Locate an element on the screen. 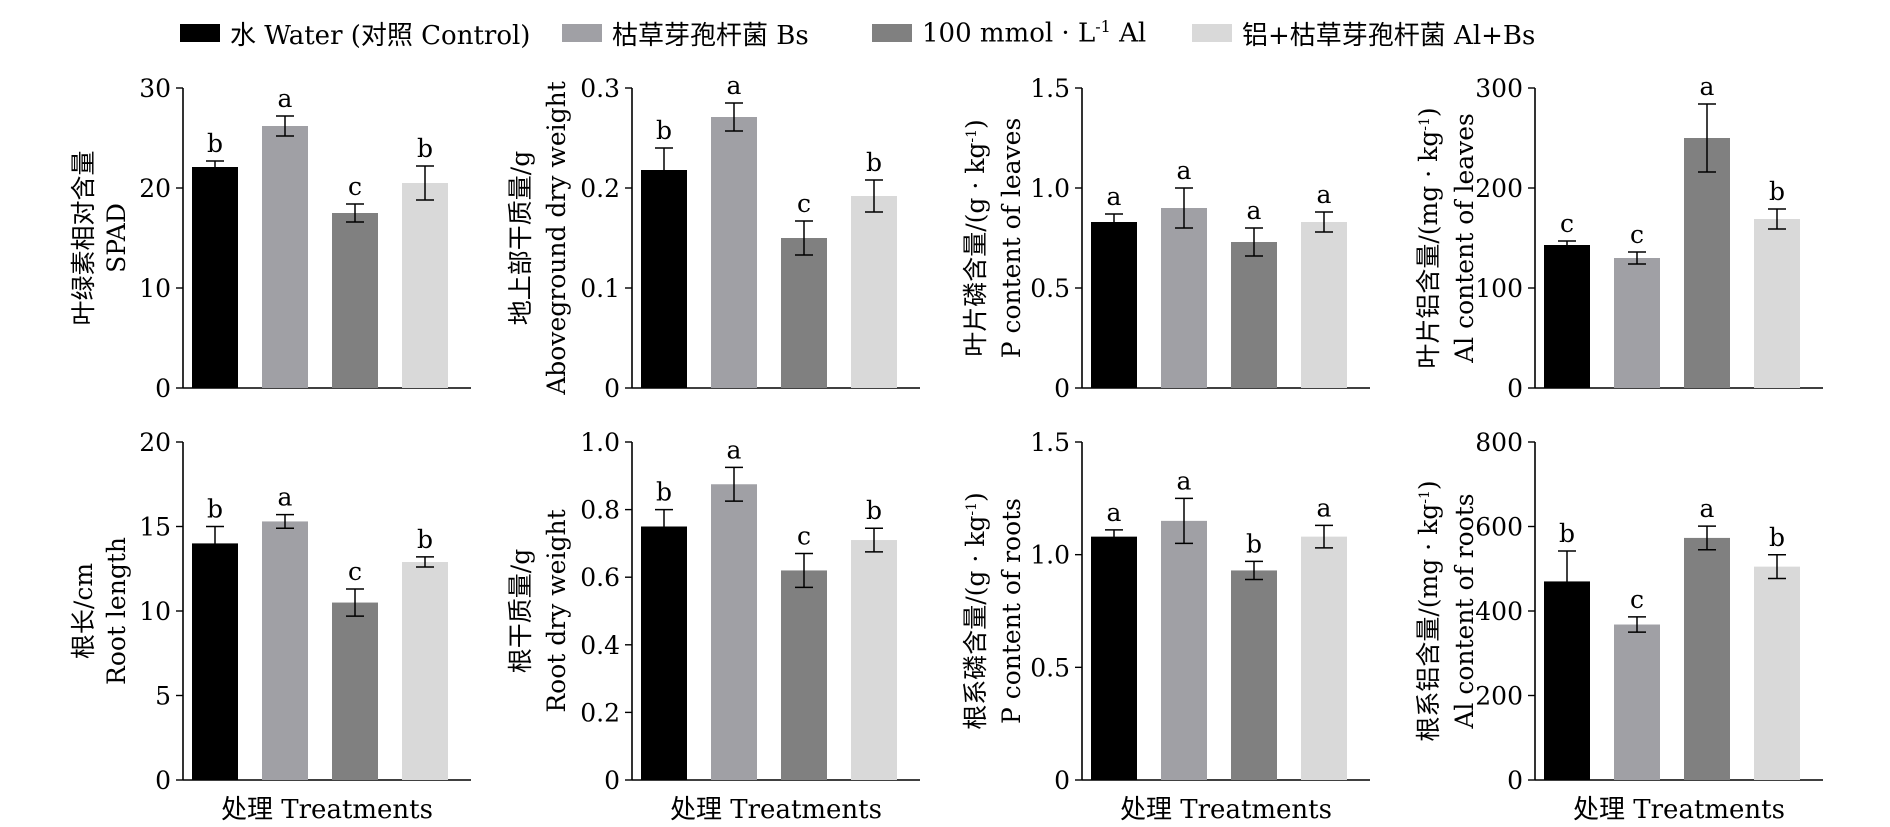  legend-item: 水 Water (对照 Control) is located at coordinates (355, 33).